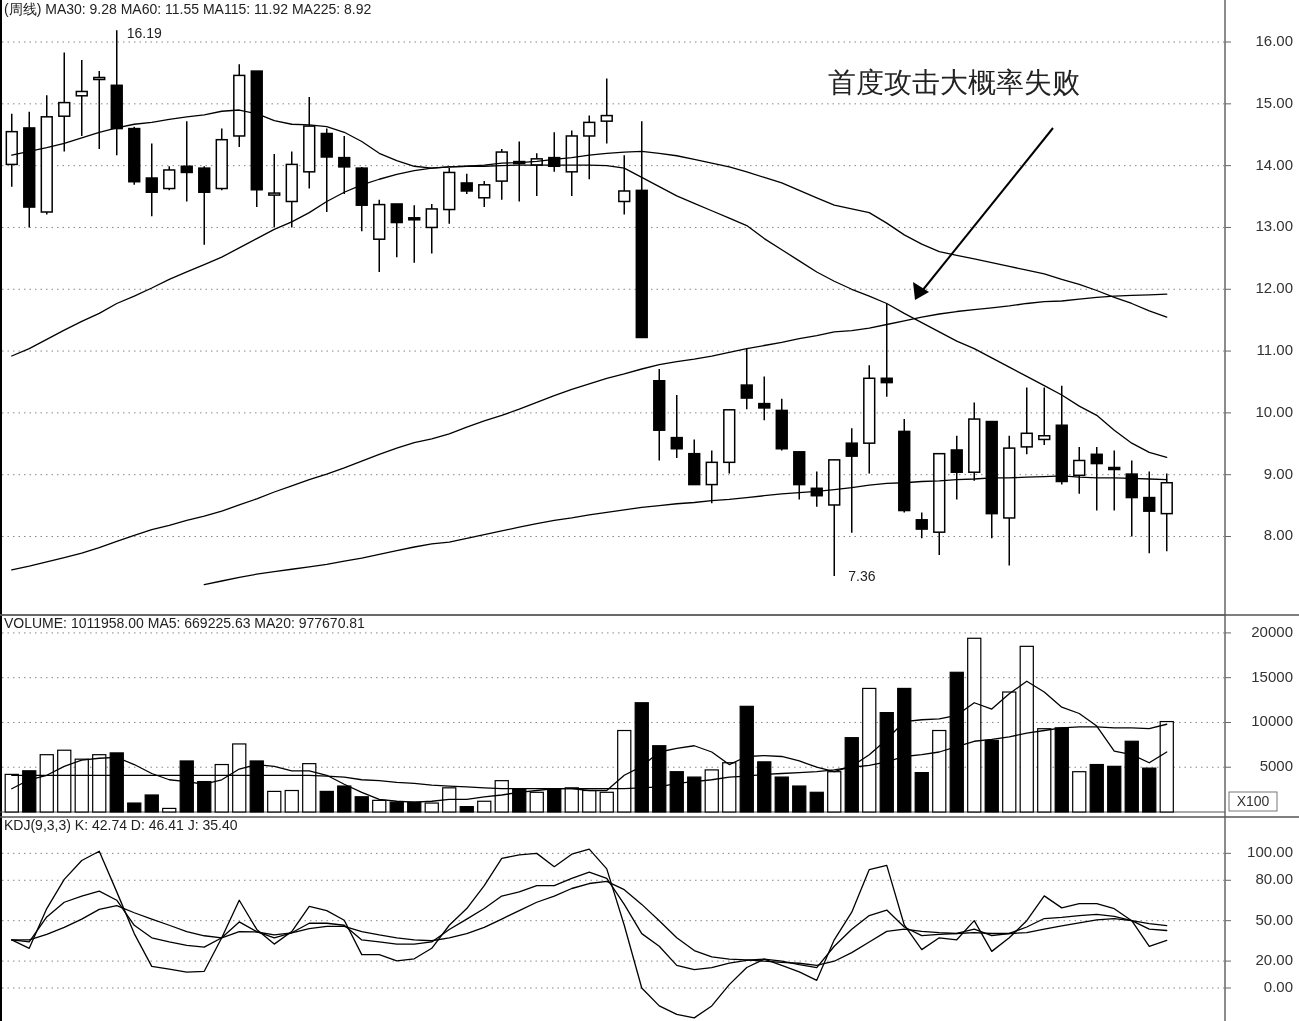 The image size is (1299, 1021). What do you see at coordinates (1274, 350) in the screenshot?
I see `y-tick-label: 11.00` at bounding box center [1274, 350].